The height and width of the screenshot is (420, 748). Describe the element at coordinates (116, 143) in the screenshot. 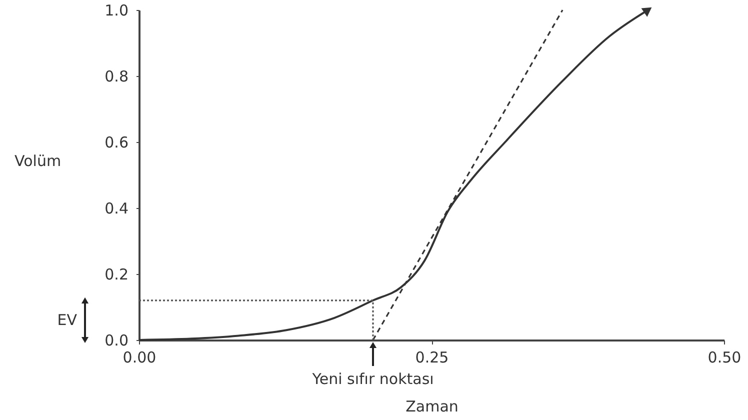

I see `y-tick-label: 0.6` at that location.